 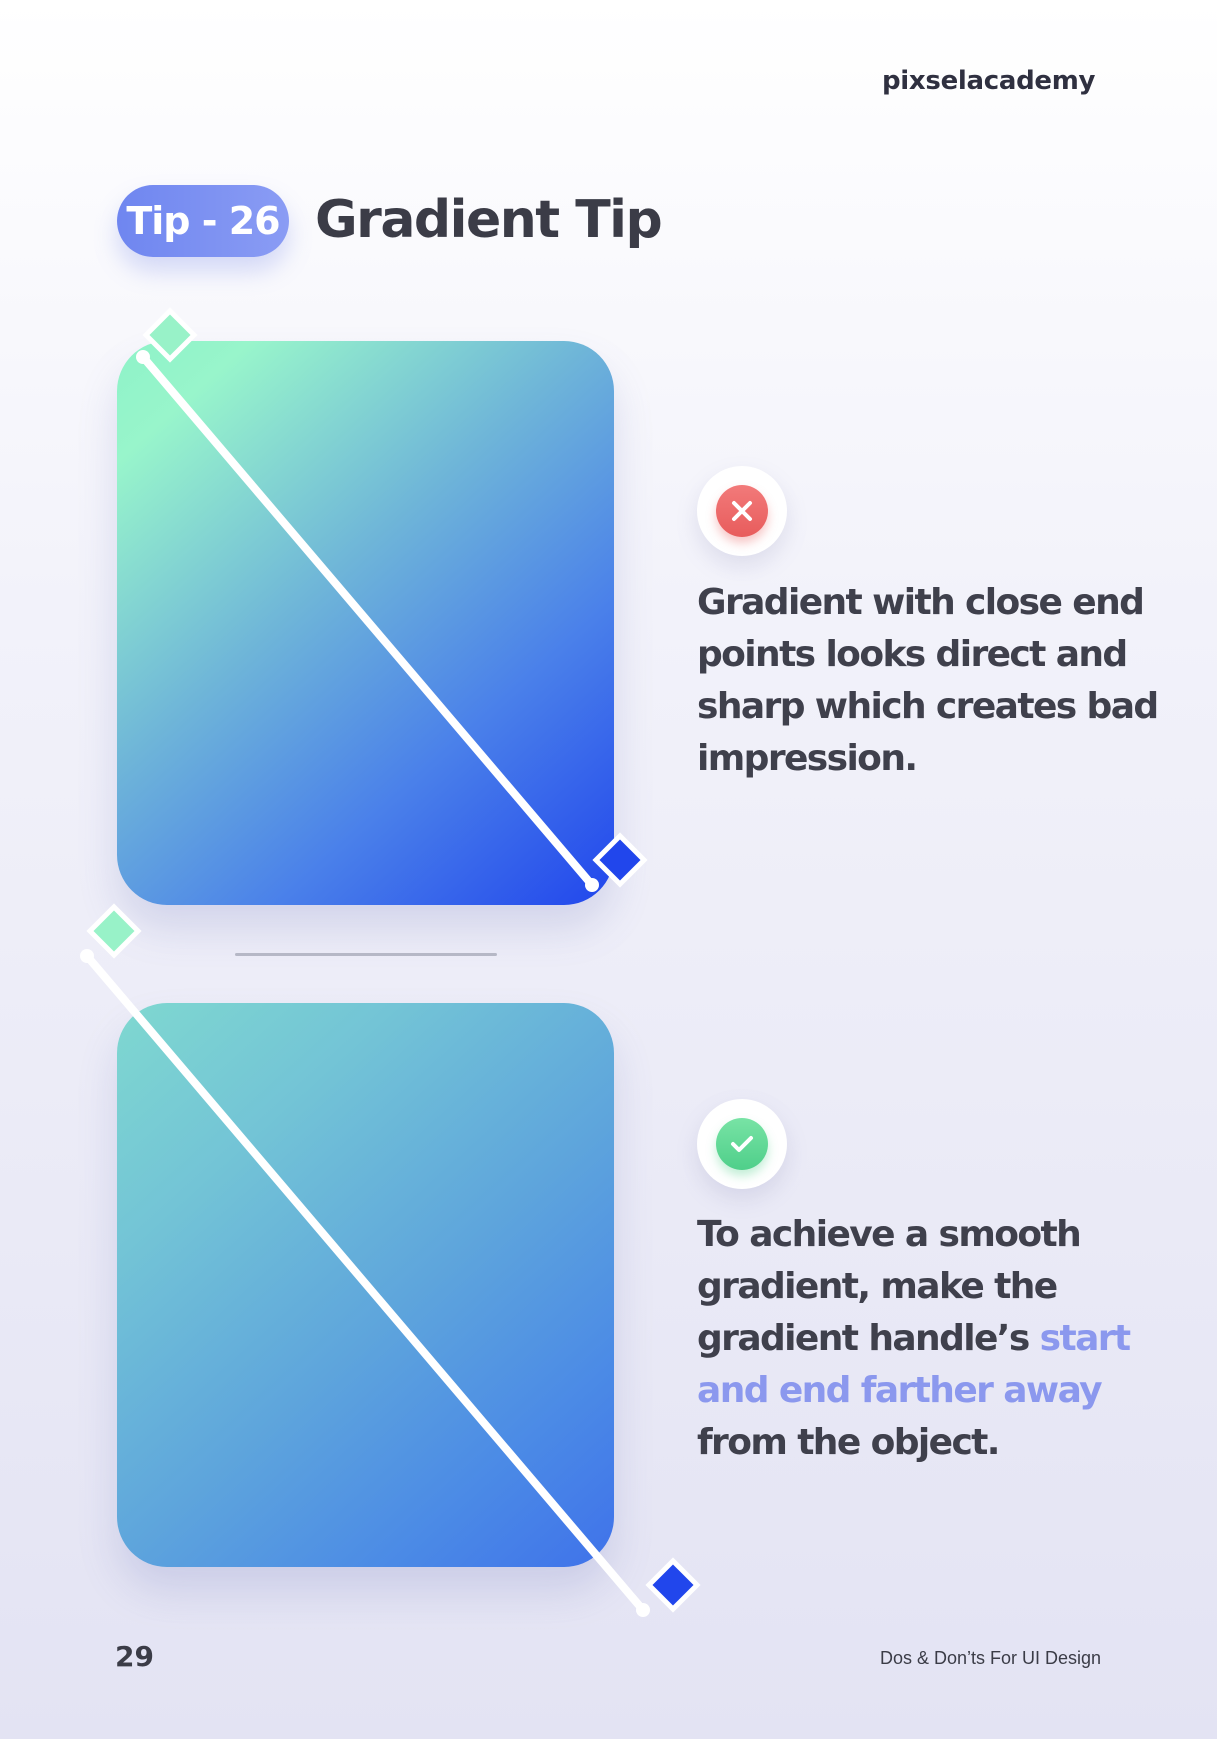 What do you see at coordinates (134, 1656) in the screenshot?
I see `page-number: 29` at bounding box center [134, 1656].